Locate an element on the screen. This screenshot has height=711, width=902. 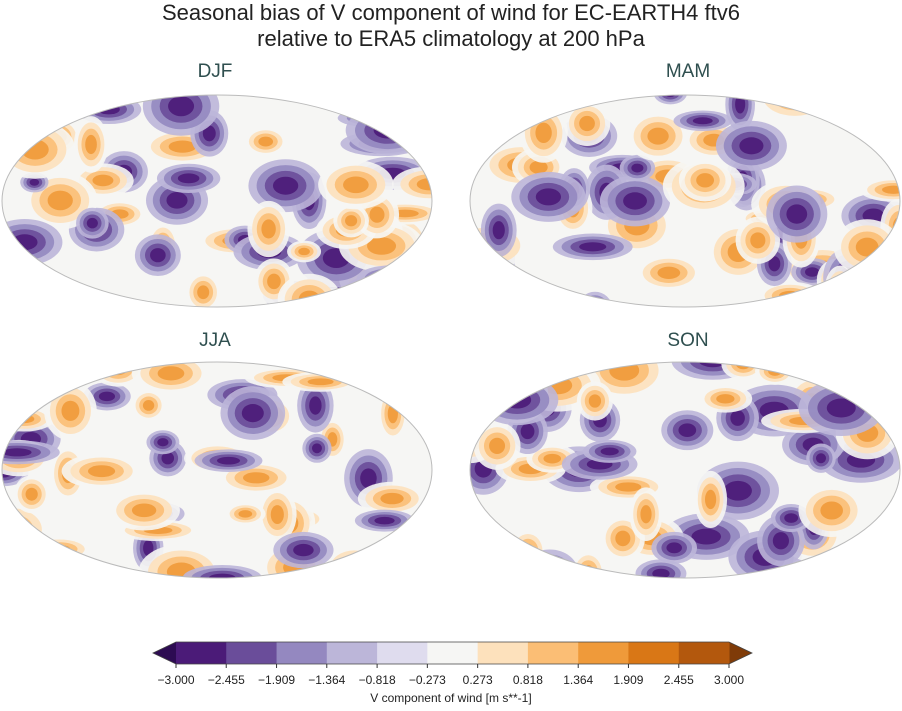
colorbar-tick-label: 3.000 is located at coordinates (729, 680).